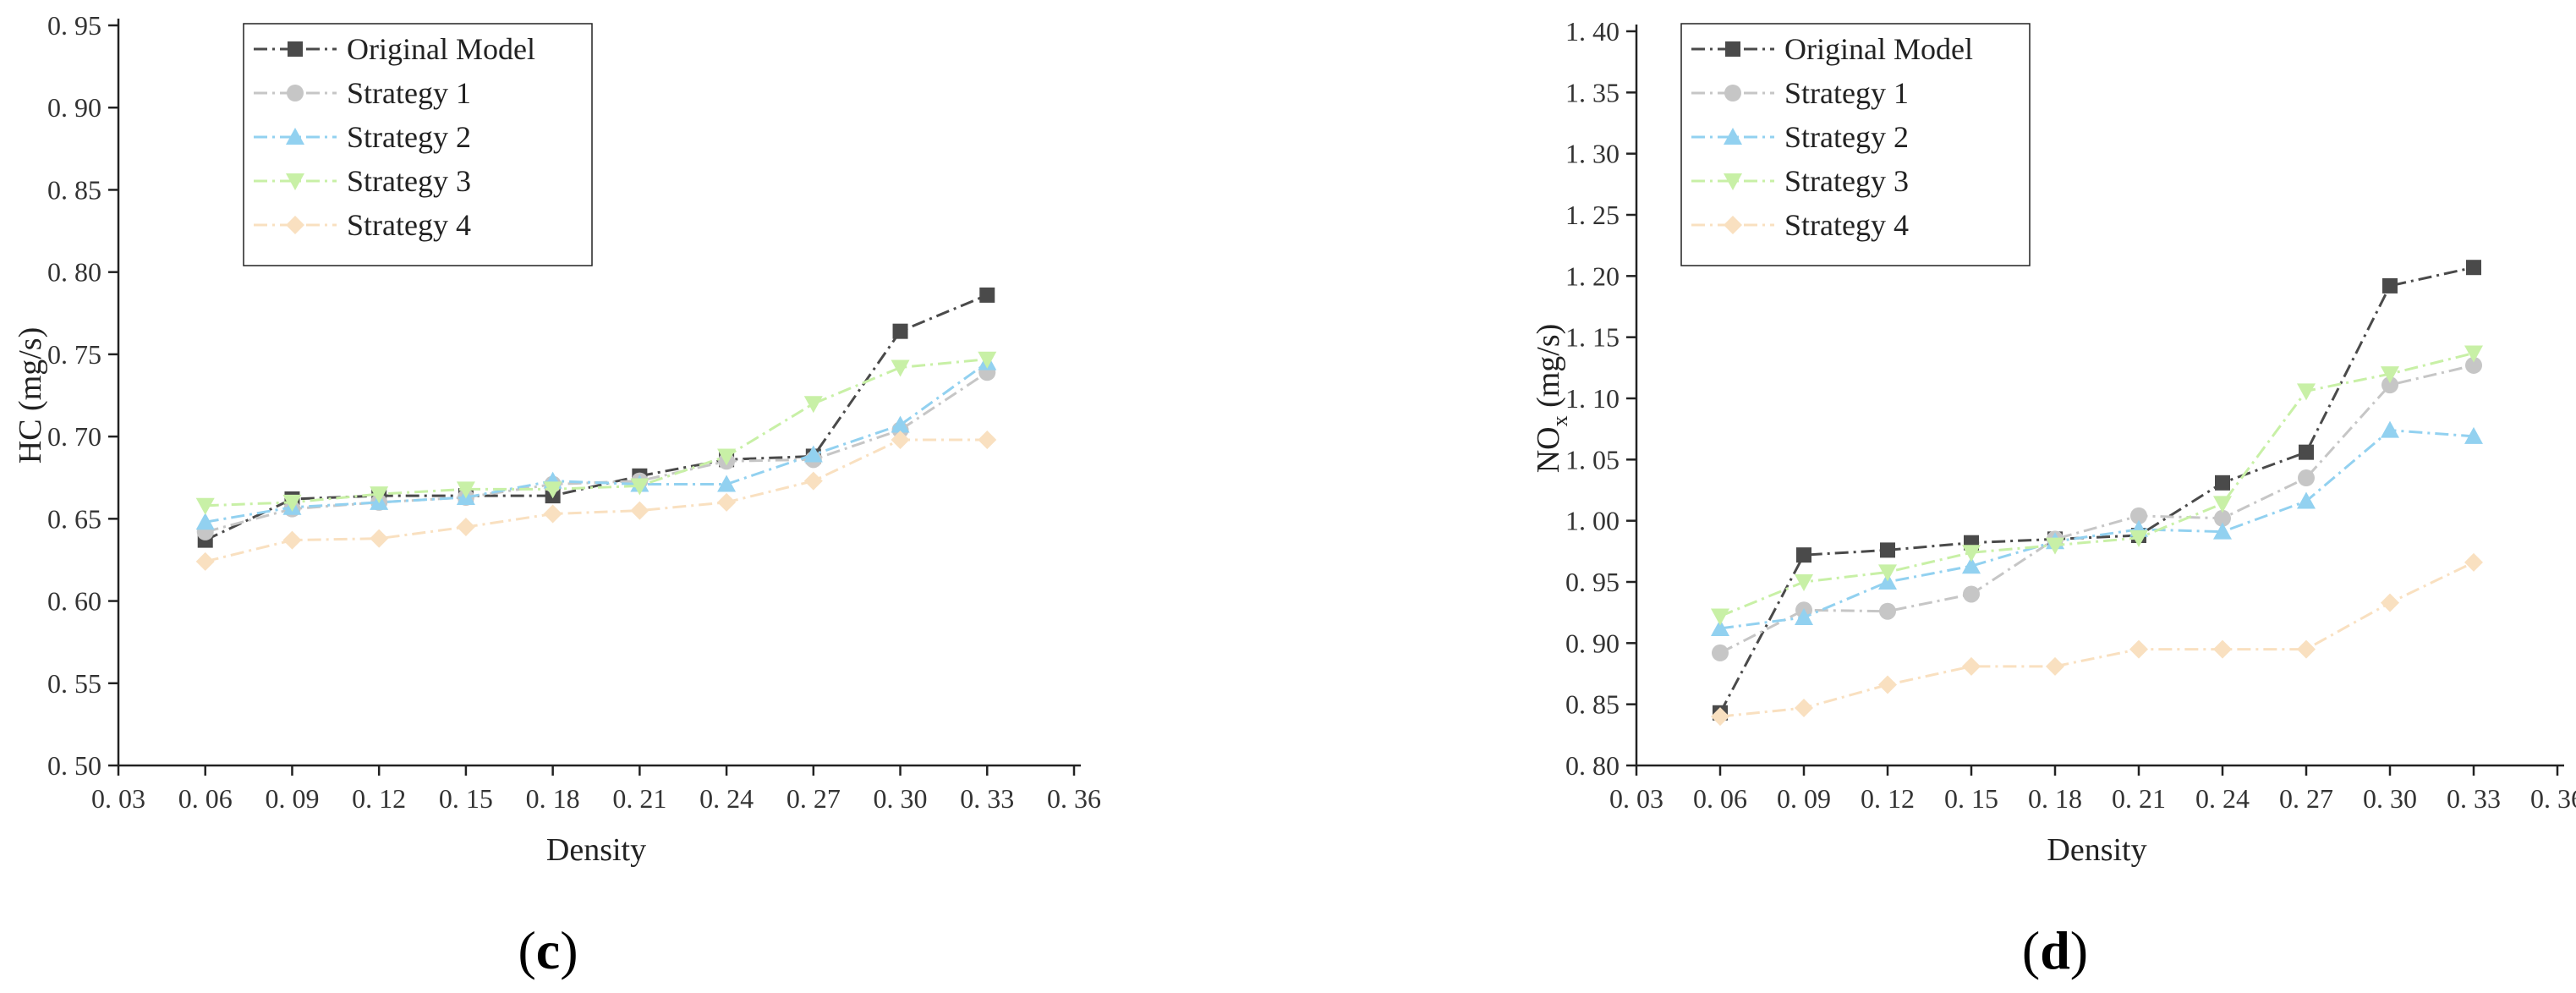  I want to click on y-tick-label: 0. 55, so click(74, 684).